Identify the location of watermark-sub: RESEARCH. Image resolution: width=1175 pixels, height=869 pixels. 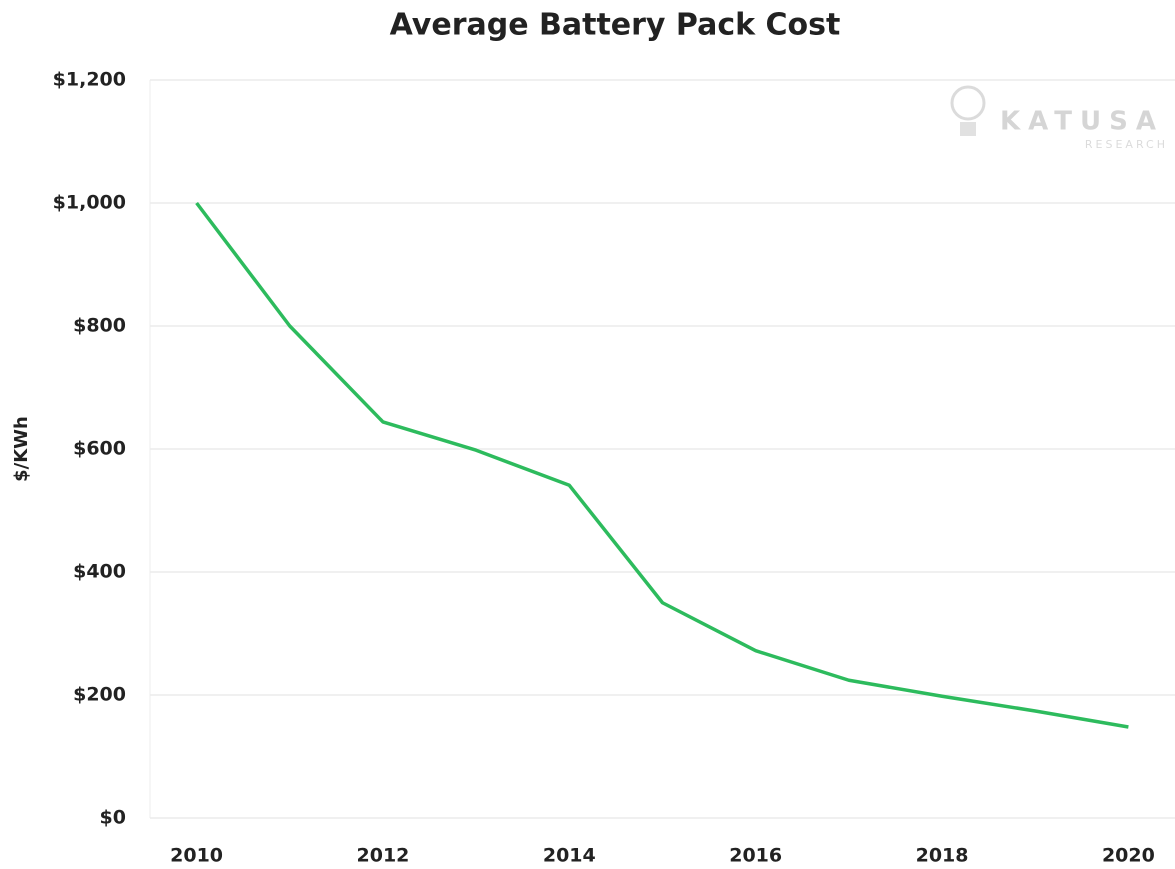
(1126, 144).